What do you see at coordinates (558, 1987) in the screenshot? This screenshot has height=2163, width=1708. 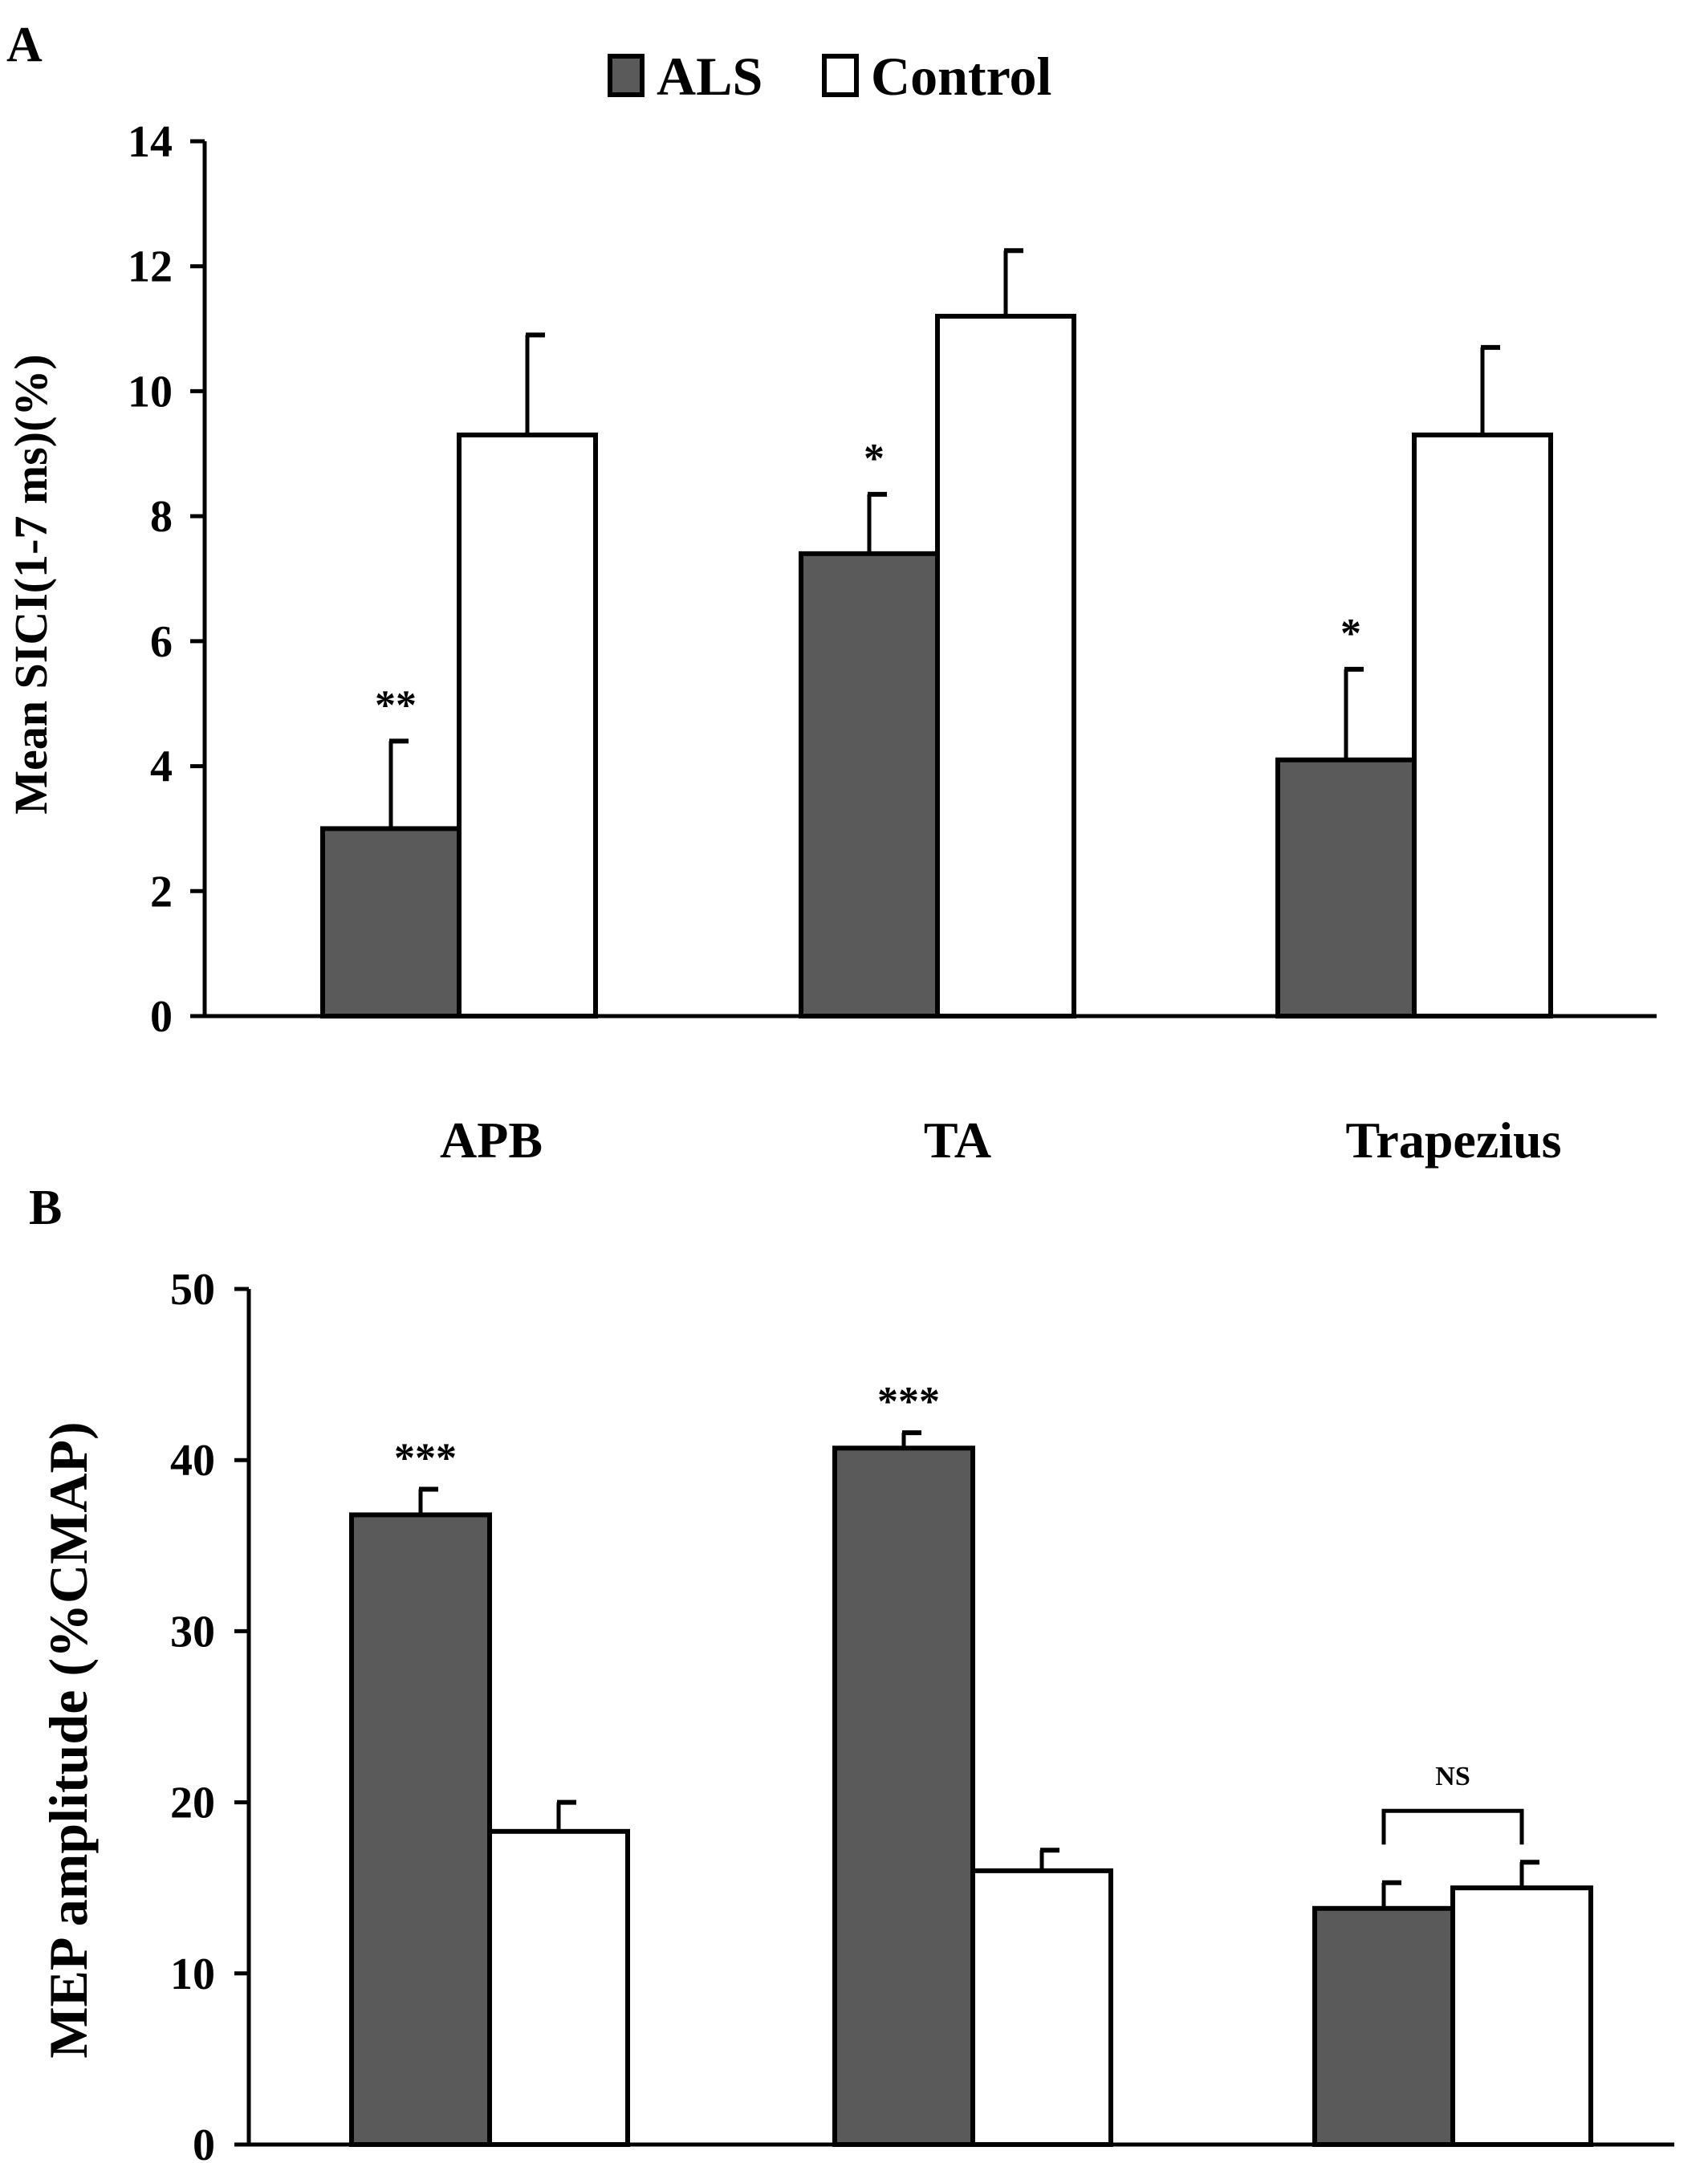 I see `panel-b-bar-control-apb` at bounding box center [558, 1987].